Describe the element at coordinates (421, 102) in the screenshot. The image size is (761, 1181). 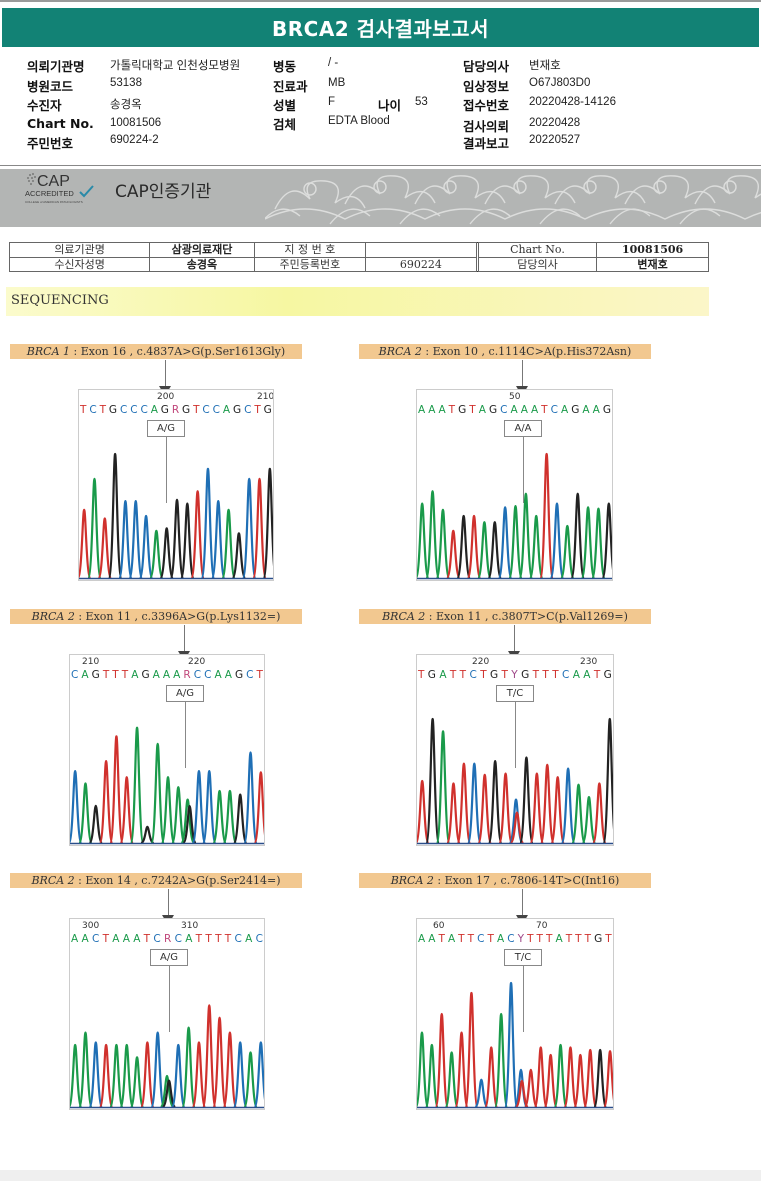
I see `age-value: 53` at that location.